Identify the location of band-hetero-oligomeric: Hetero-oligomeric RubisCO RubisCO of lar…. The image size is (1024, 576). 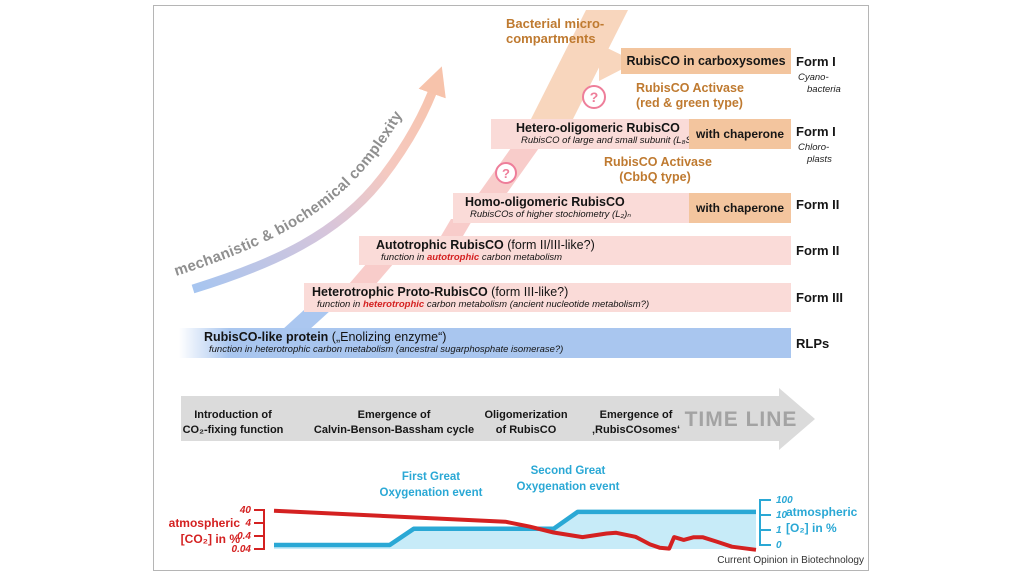
(595, 134).